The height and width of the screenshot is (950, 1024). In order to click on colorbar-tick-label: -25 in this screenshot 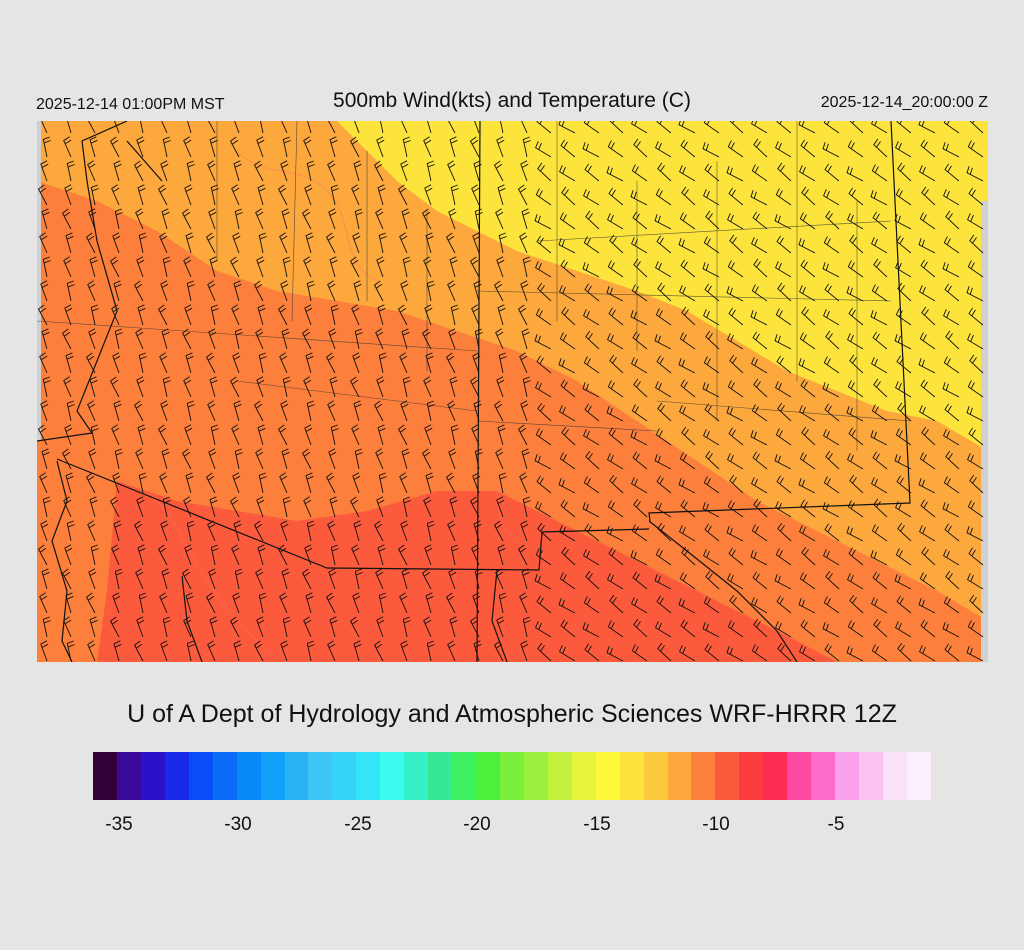, I will do `click(358, 824)`.